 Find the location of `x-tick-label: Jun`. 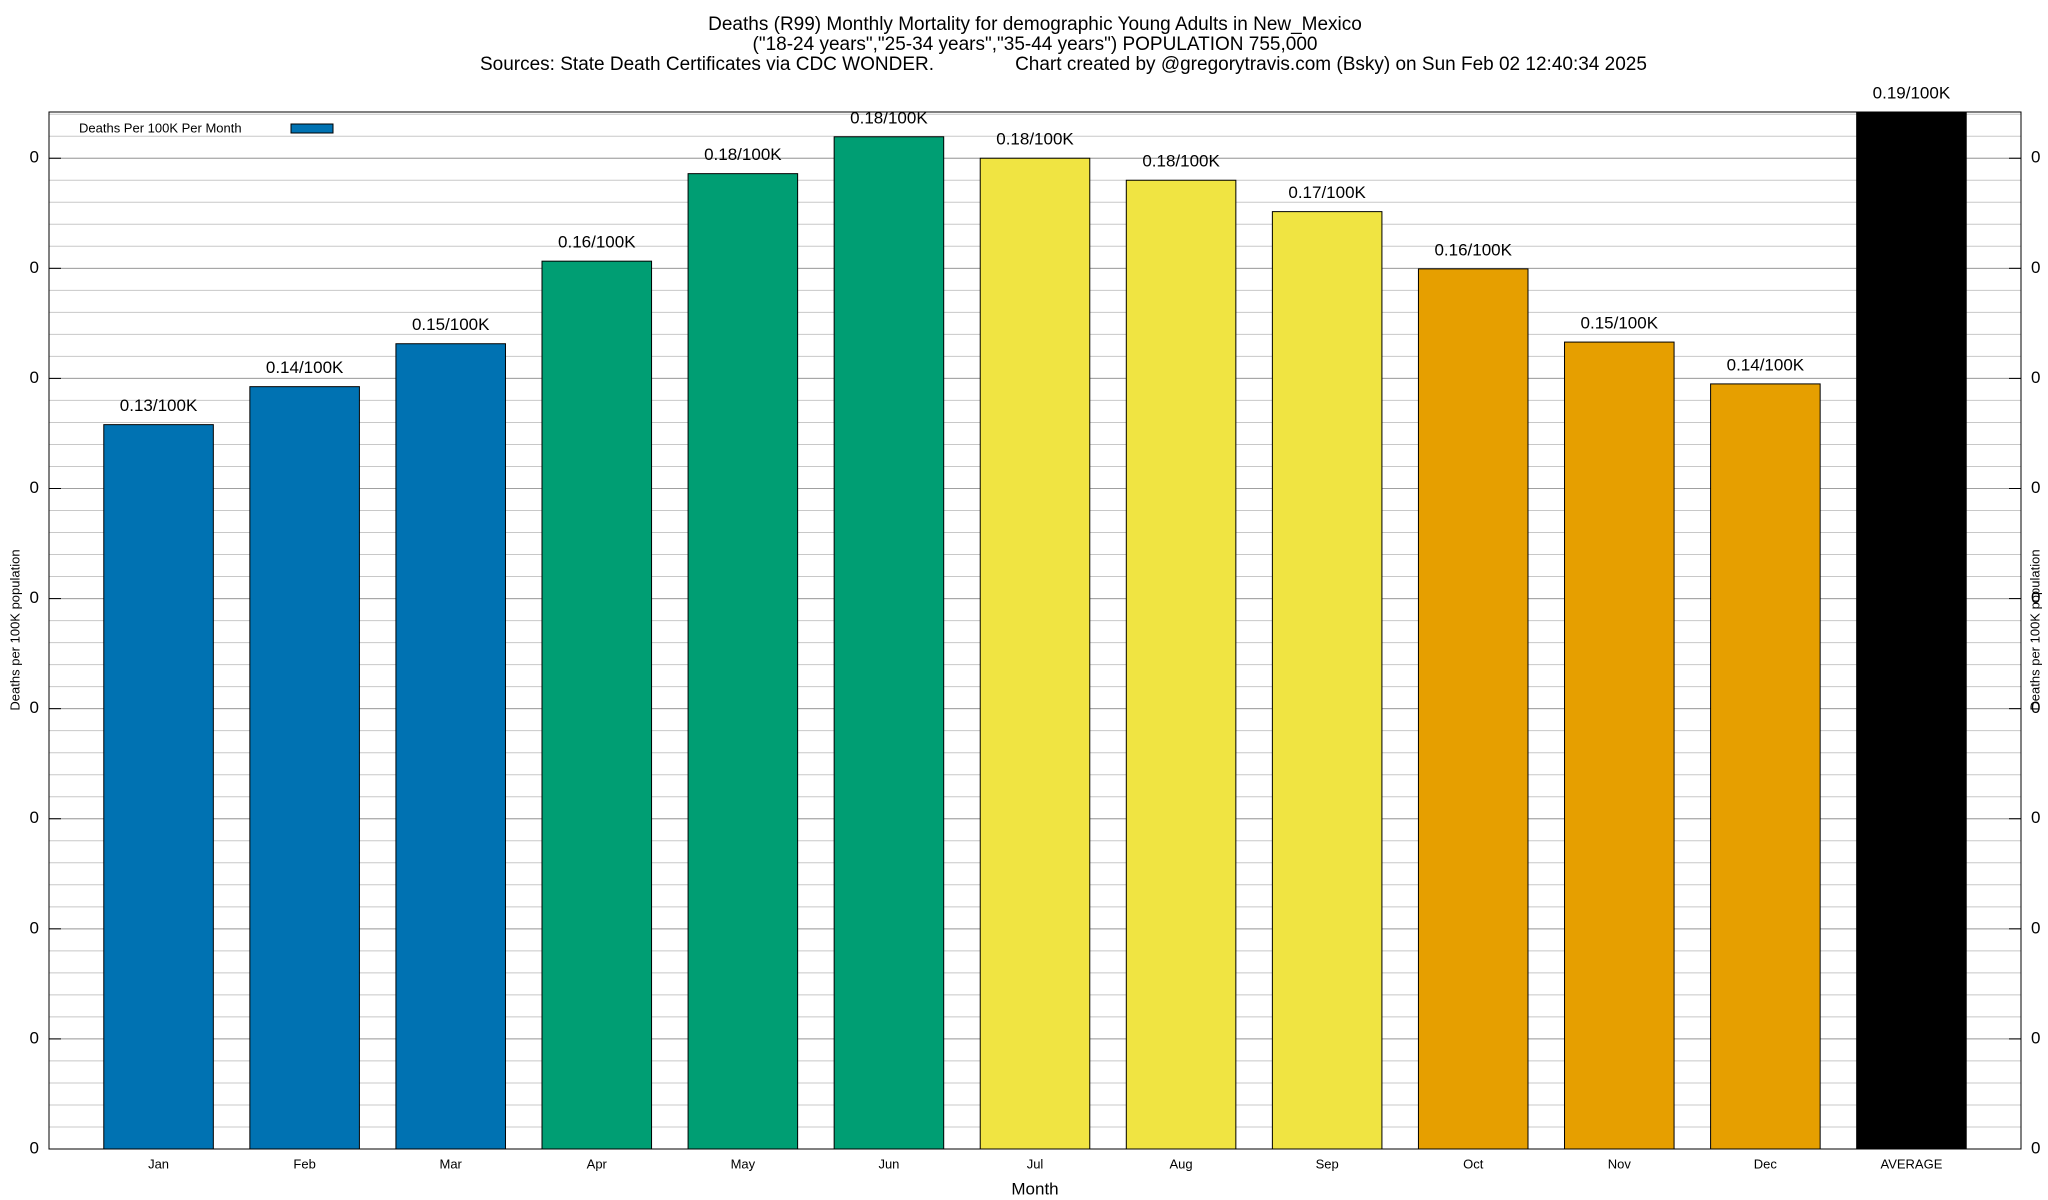

x-tick-label: Jun is located at coordinates (888, 1163).